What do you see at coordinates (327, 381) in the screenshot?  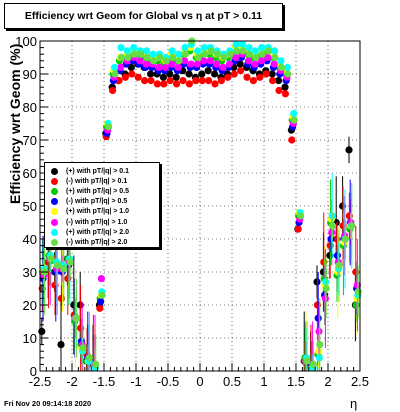 I see `x-tick-label: 2` at bounding box center [327, 381].